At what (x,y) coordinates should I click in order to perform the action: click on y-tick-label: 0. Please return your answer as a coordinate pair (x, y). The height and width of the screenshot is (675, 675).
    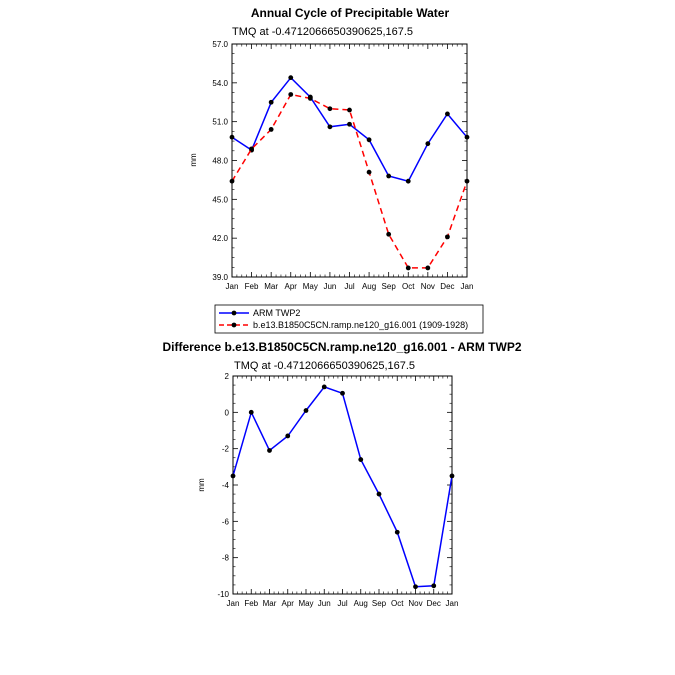
    Looking at the image, I should click on (227, 412).